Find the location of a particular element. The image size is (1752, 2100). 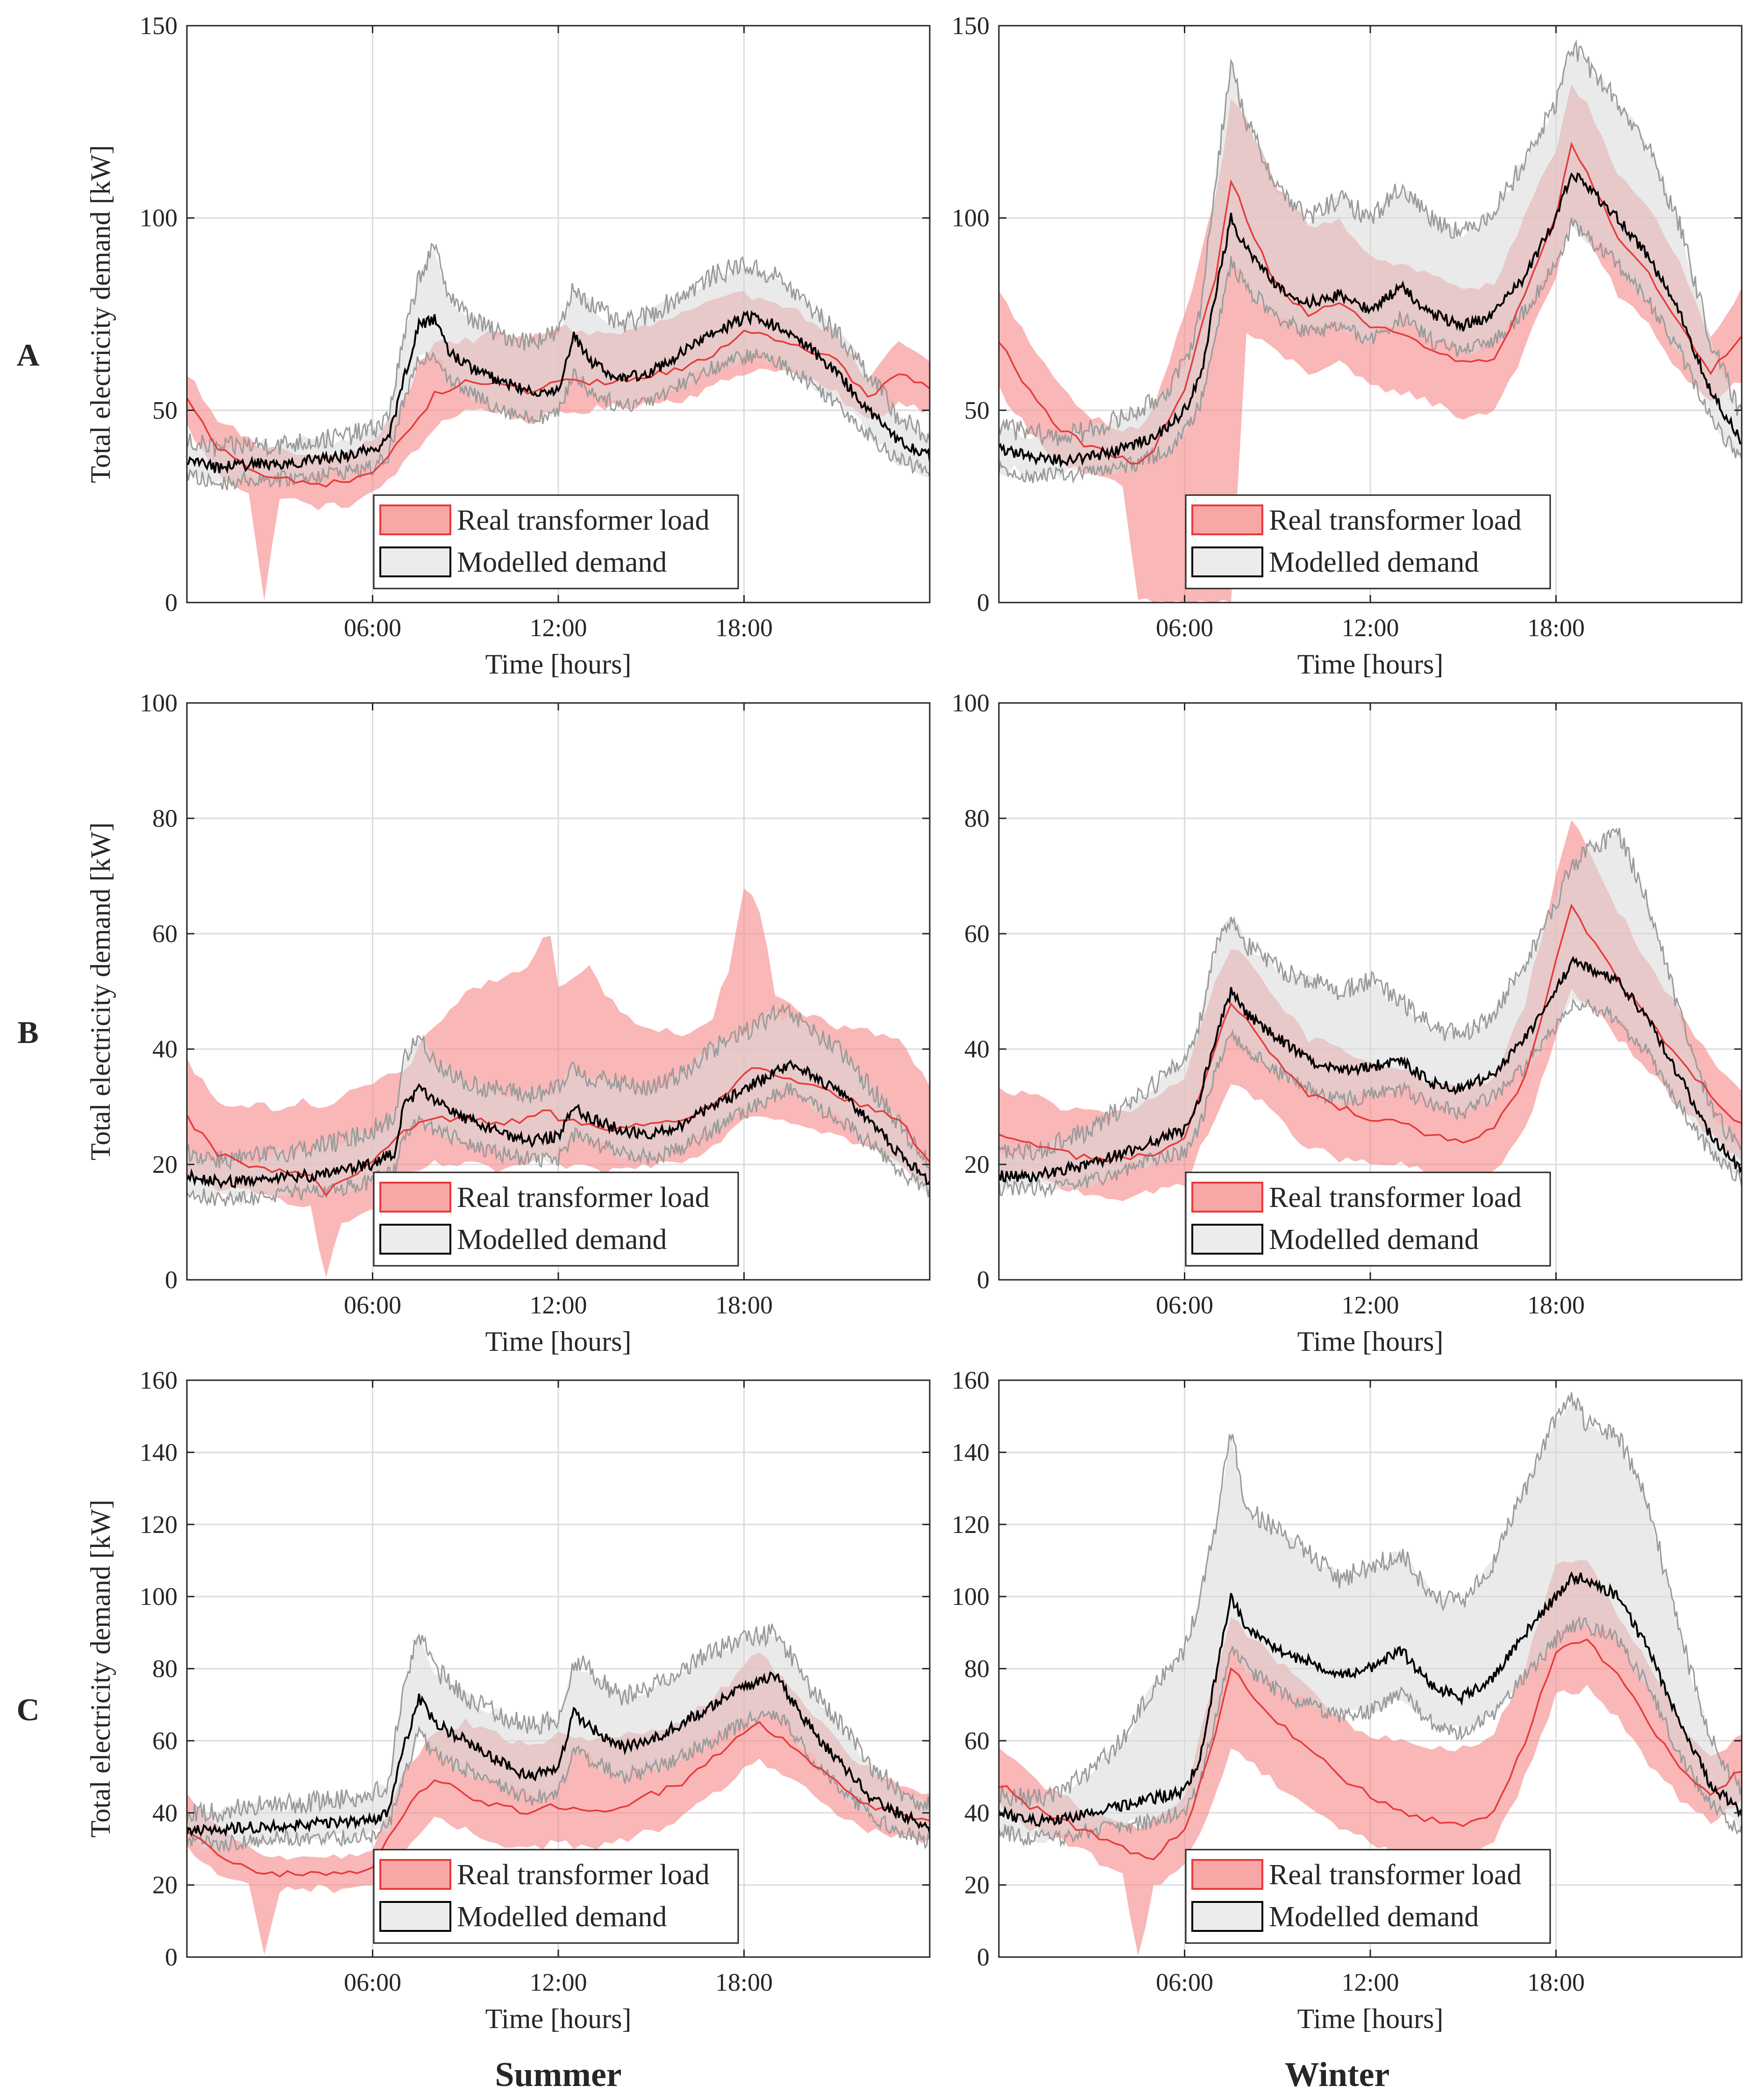

column-label-summer: Summer is located at coordinates (558, 2075).